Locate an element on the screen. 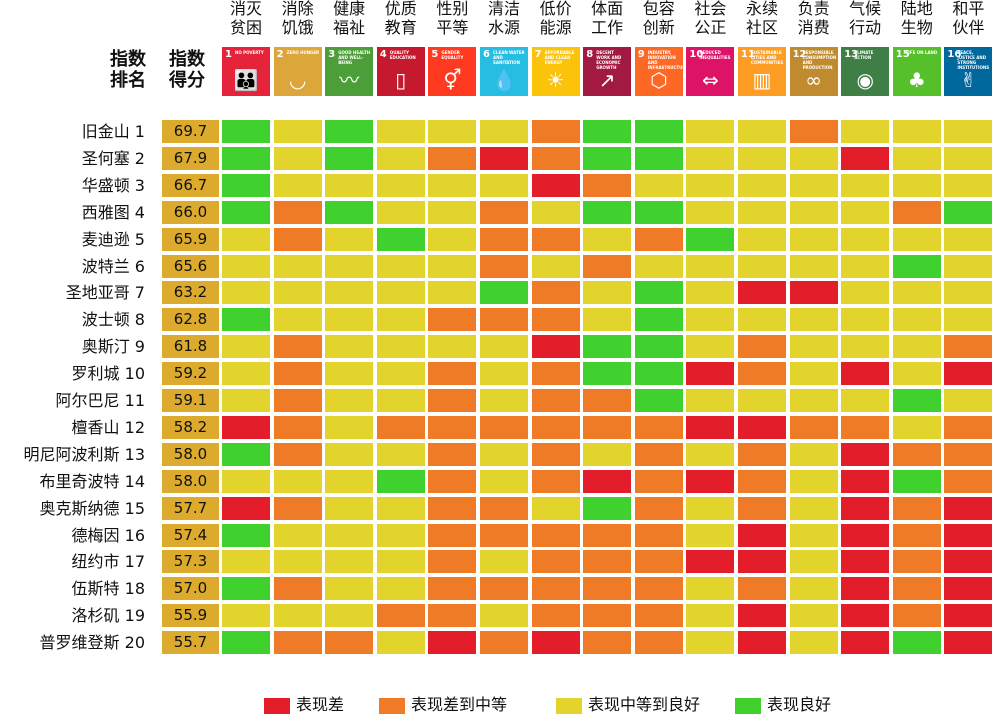 Image resolution: width=1000 pixels, height=717 pixels. goal-name-1: 消灭 贫困 is located at coordinates (245, 18).